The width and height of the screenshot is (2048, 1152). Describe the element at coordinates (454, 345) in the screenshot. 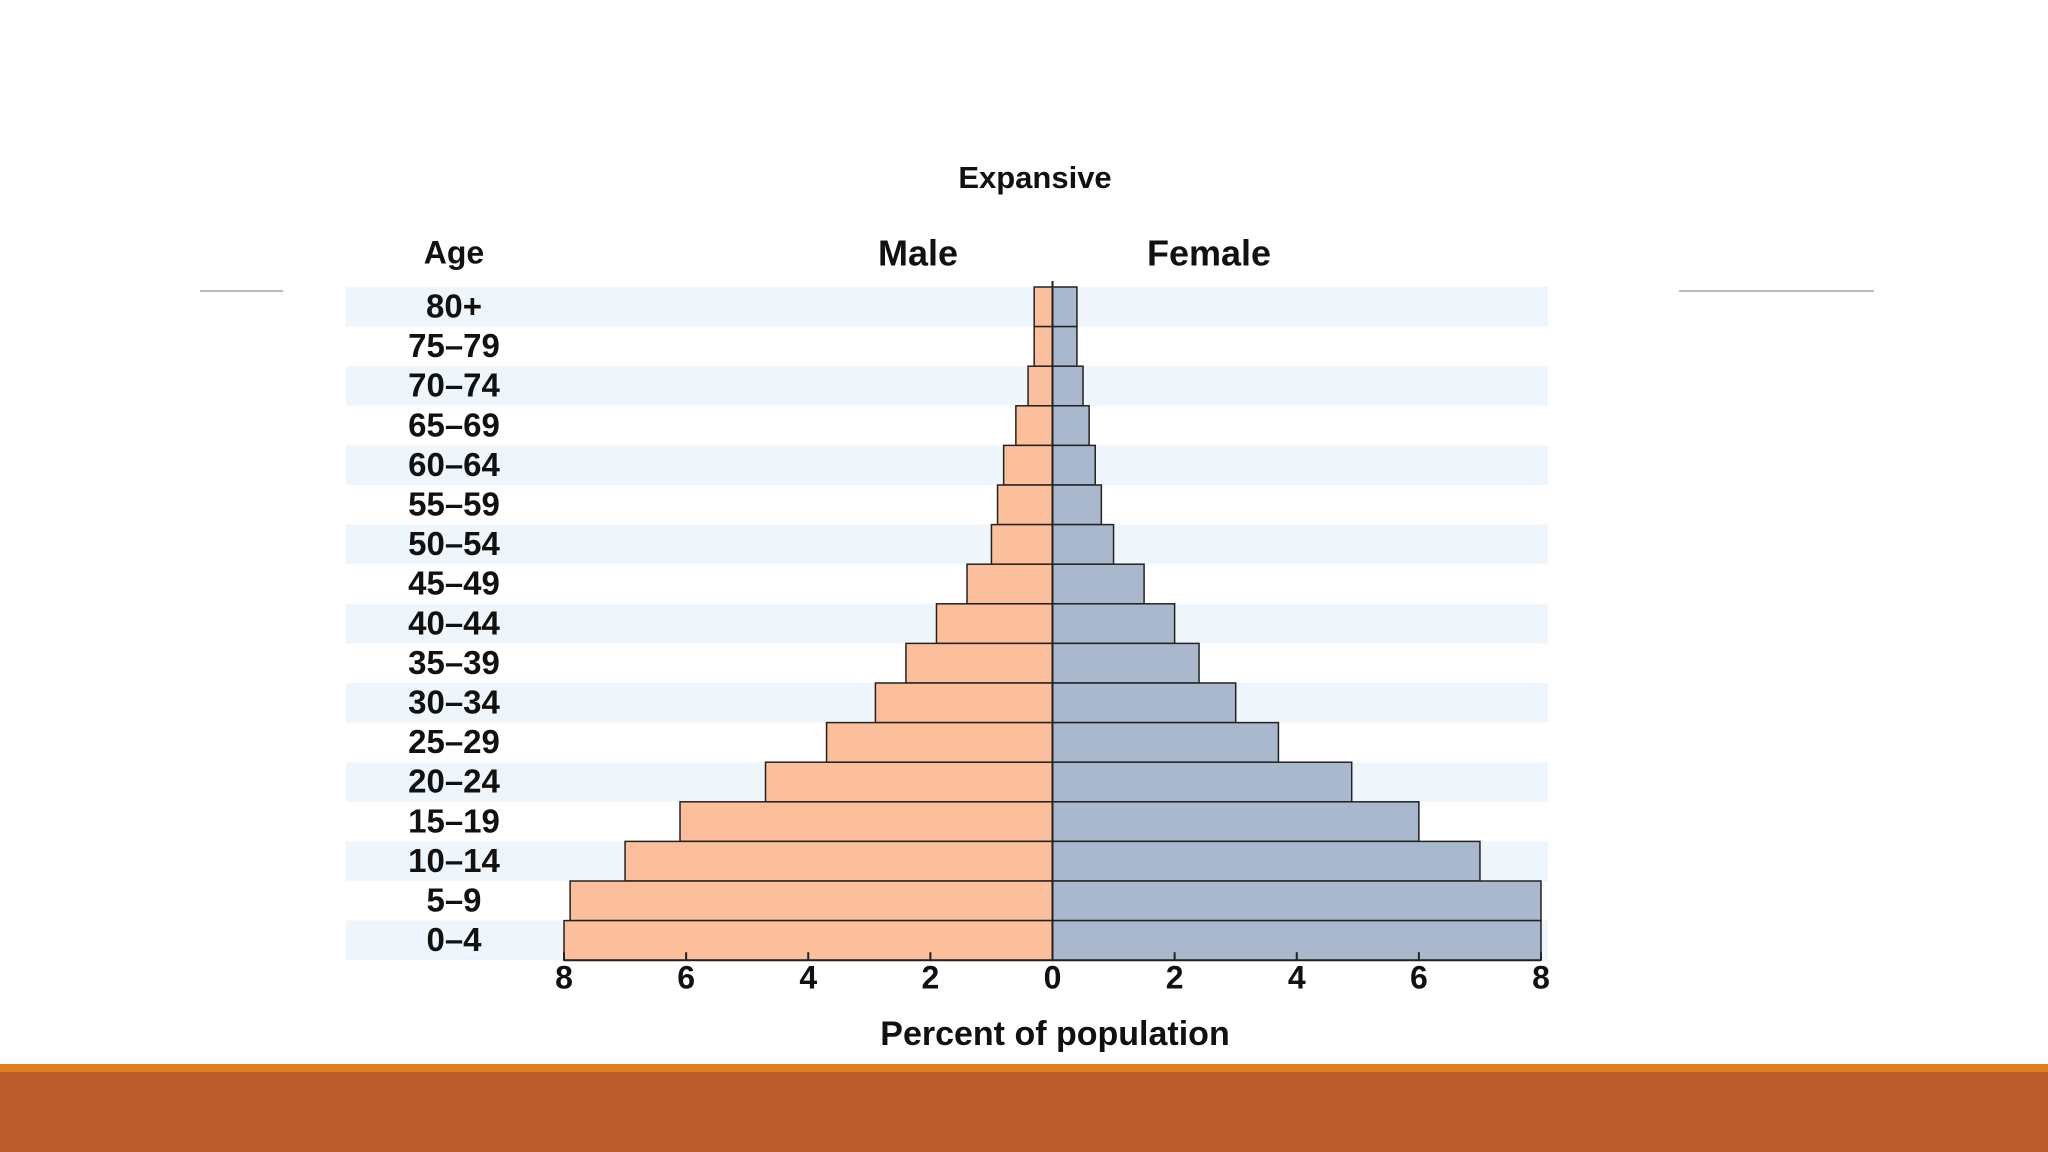

I see `category-label: 75–79` at that location.